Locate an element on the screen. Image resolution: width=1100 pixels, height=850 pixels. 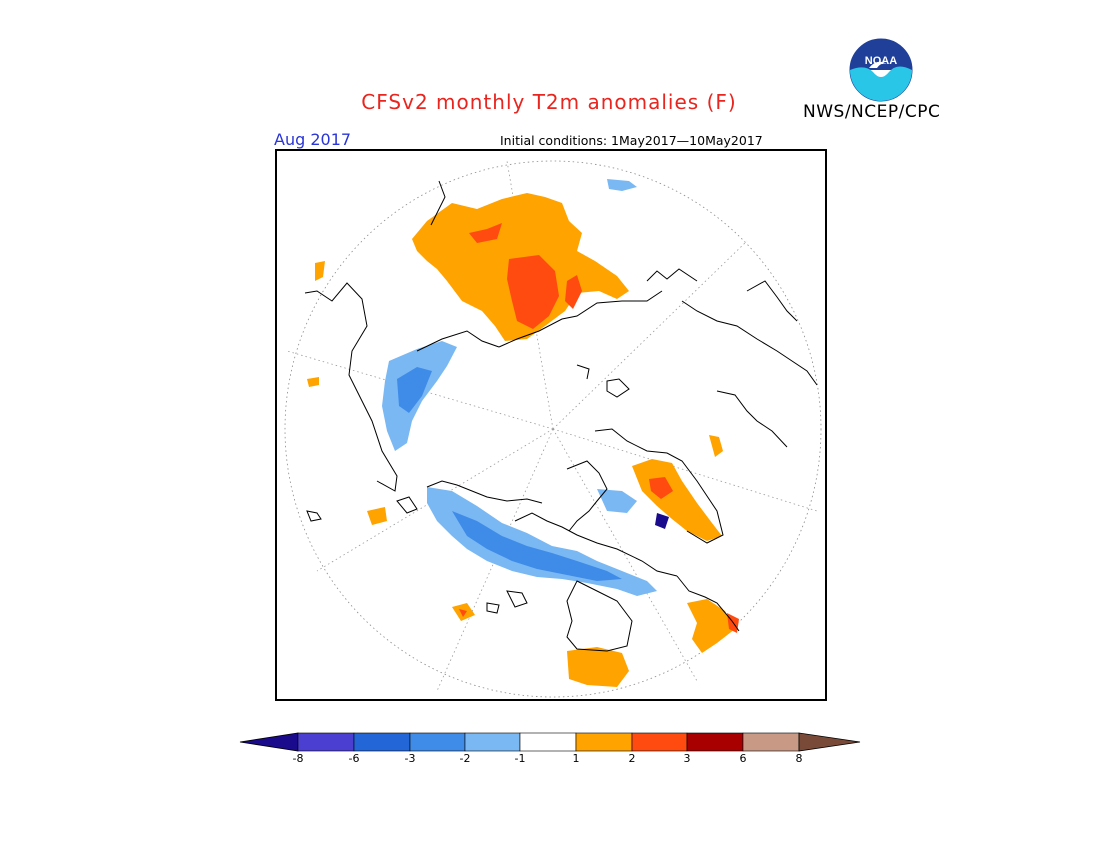
logo-text: NOAA is located at coordinates (881, 61).